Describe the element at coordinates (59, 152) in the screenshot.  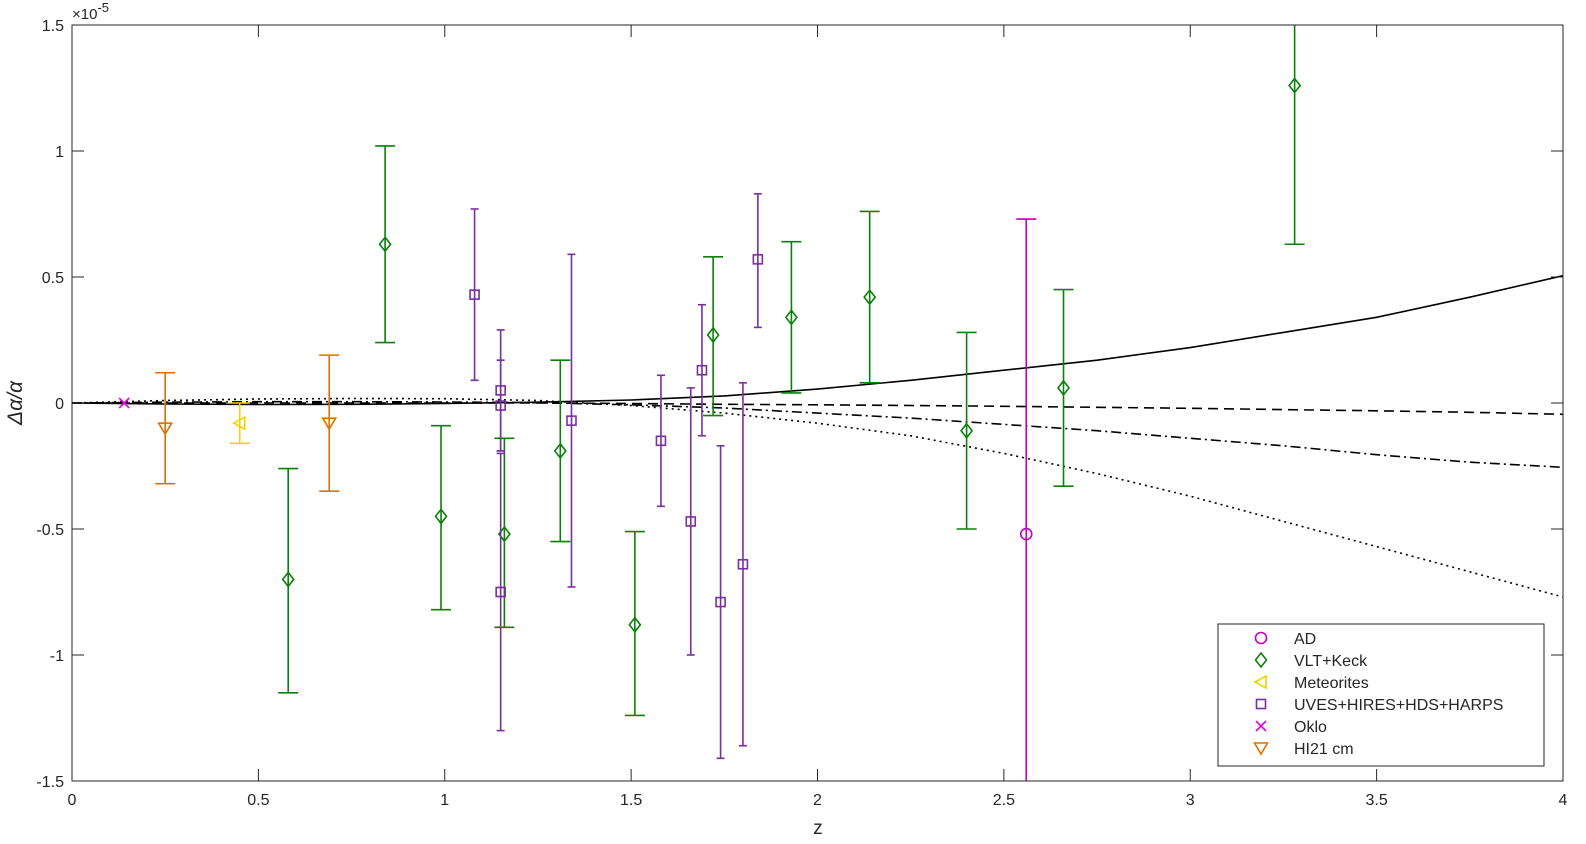
I see `y-tick-label: 1` at that location.